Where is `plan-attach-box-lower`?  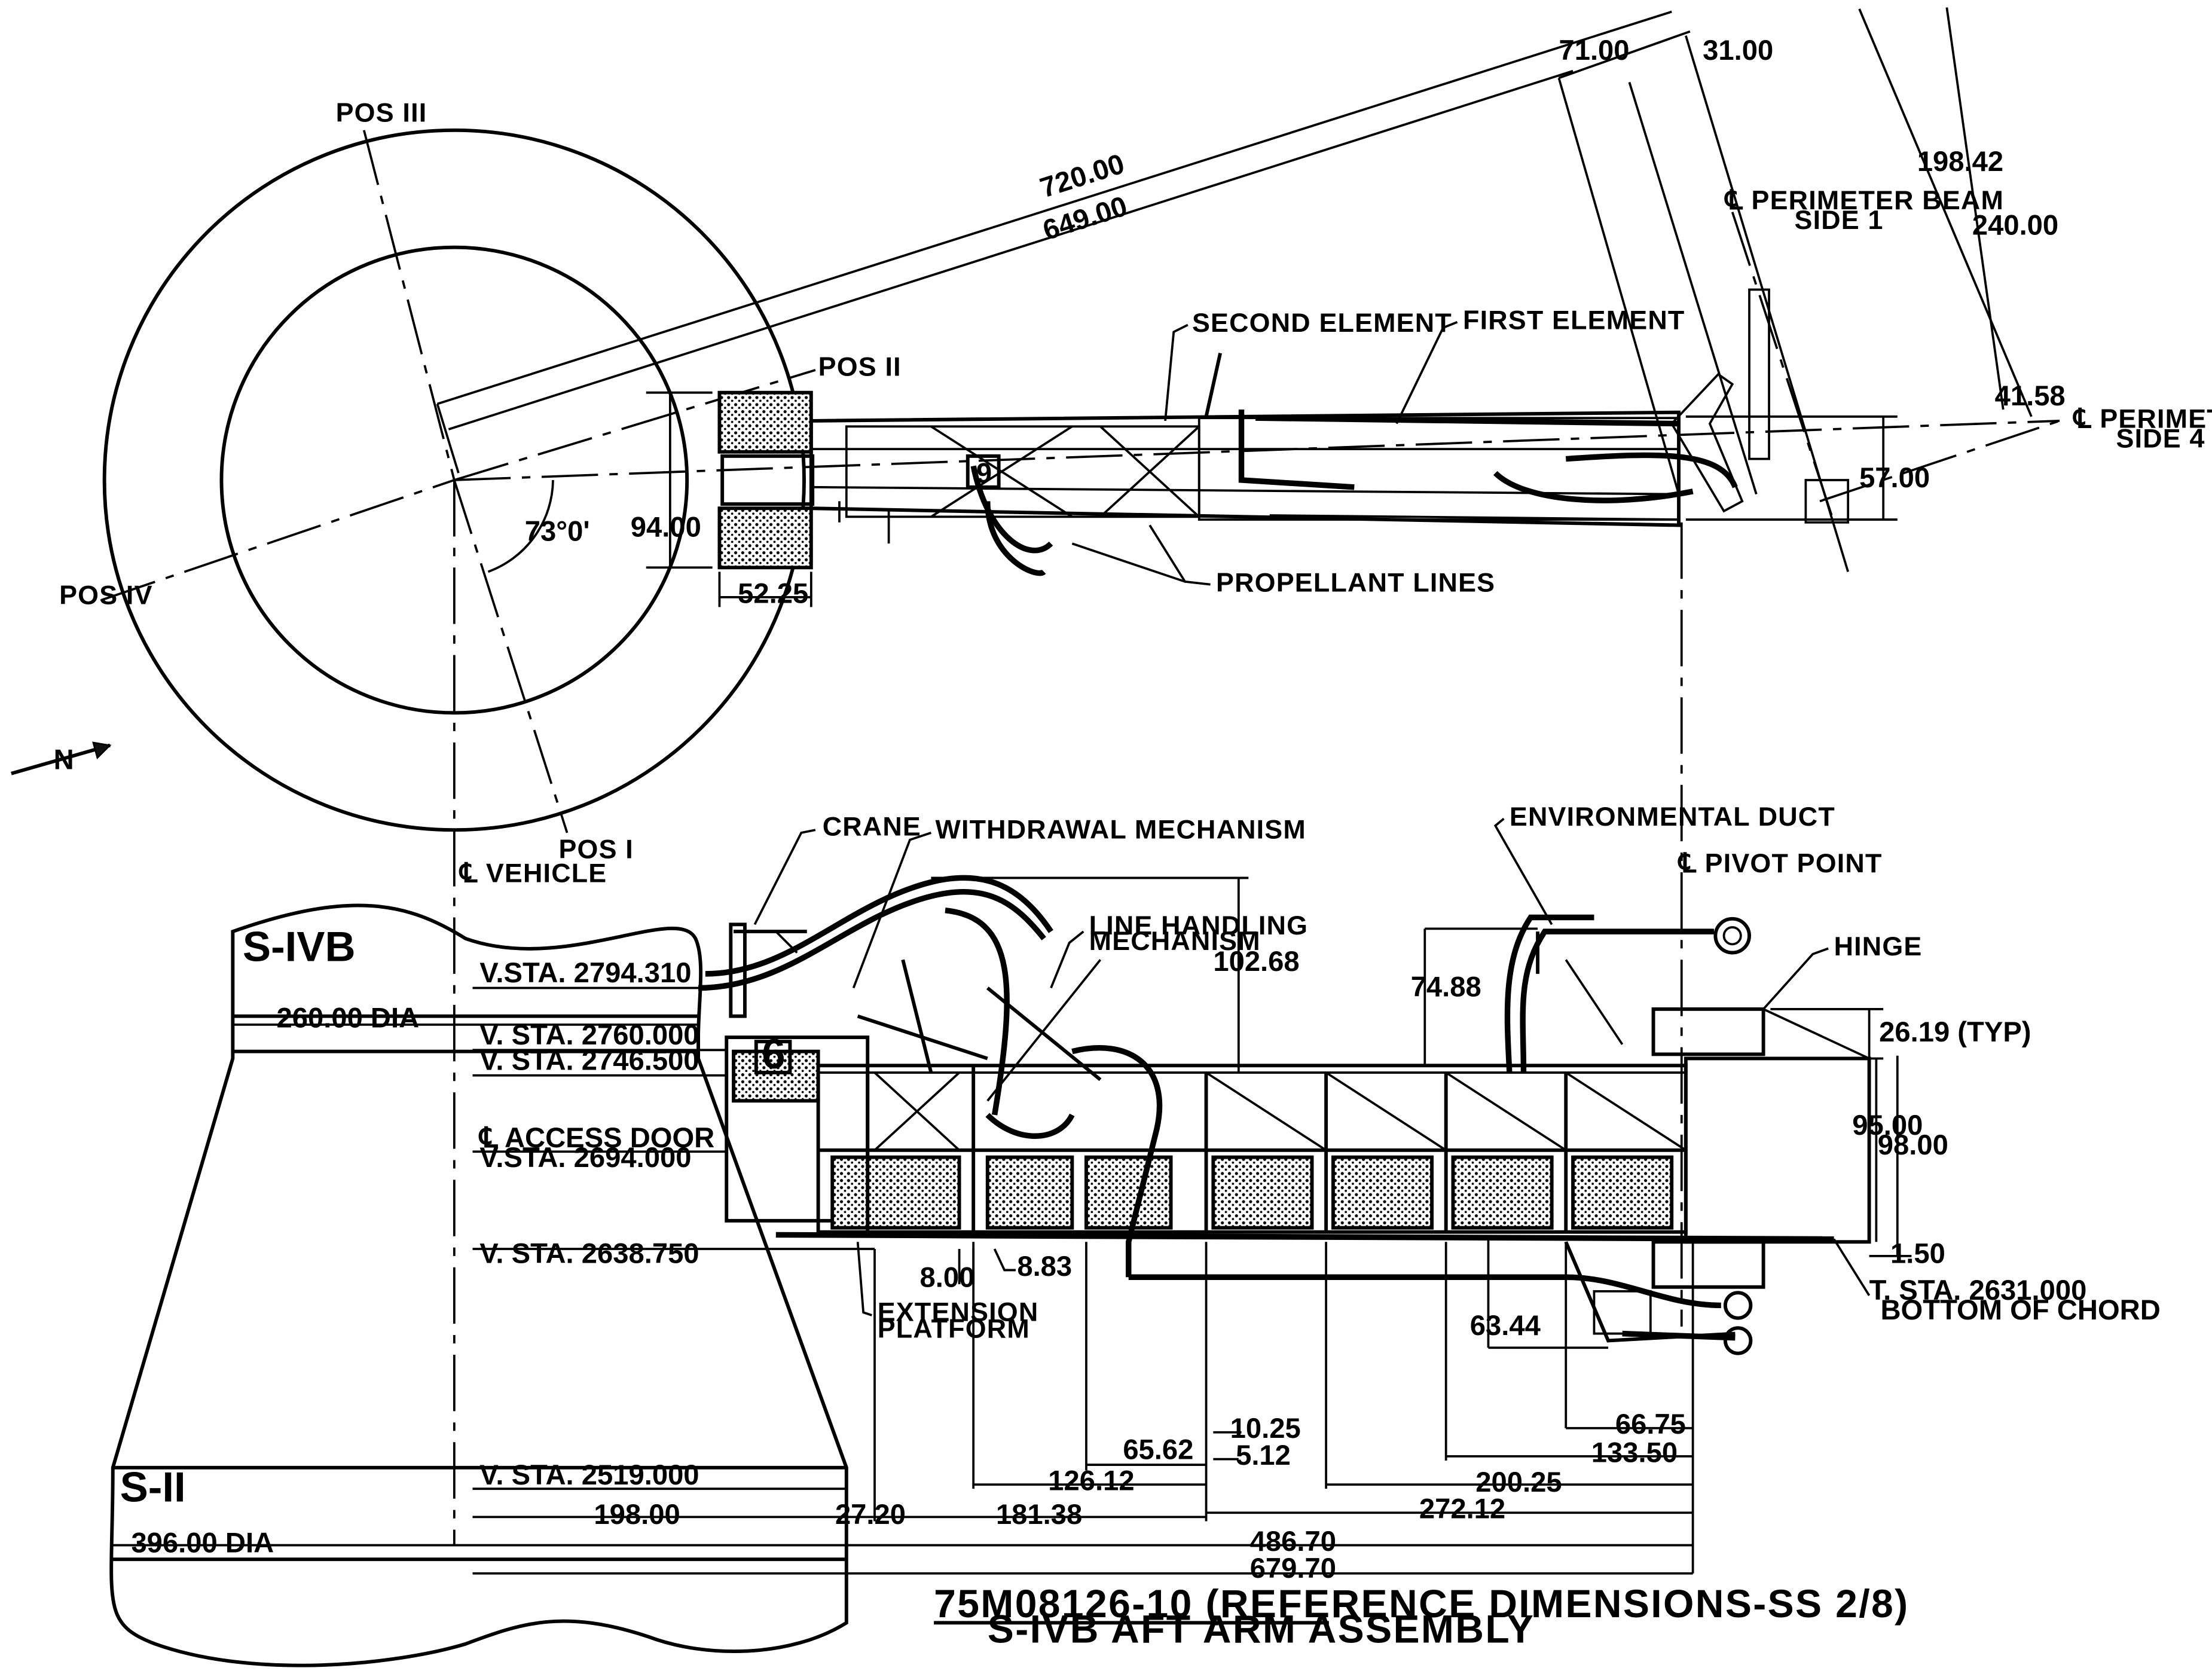 plan-attach-box-lower is located at coordinates (765, 538).